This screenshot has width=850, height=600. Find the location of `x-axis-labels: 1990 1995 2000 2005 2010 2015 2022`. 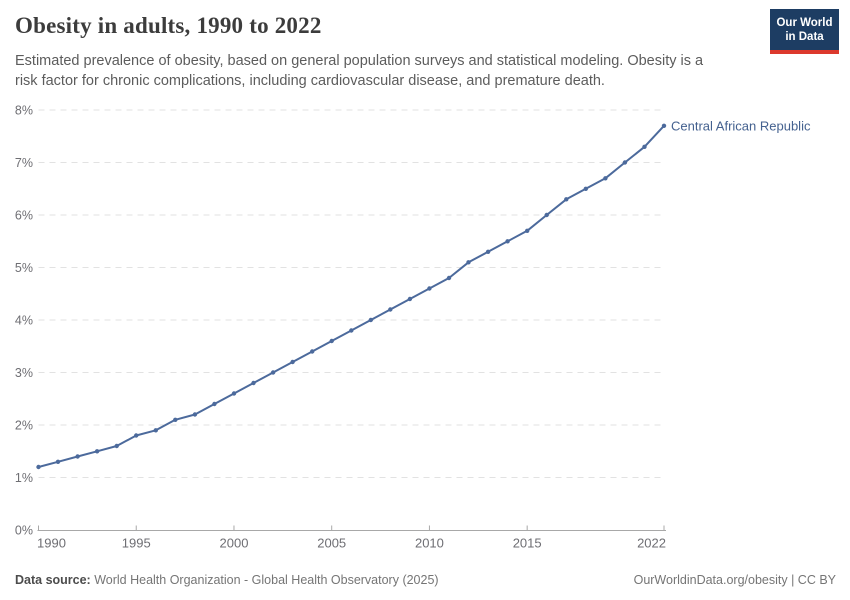

x-axis-labels: 1990 1995 2000 2005 2010 2015 2022 is located at coordinates (351, 543).